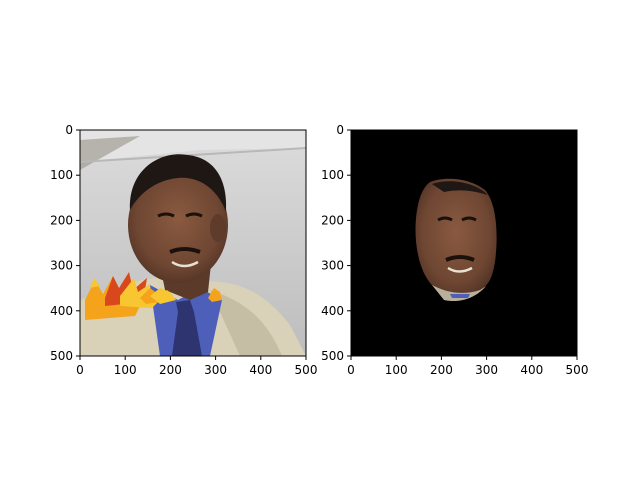 Image resolution: width=640 pixels, height=480 pixels. I want to click on autumn-leaves, so click(153, 296).